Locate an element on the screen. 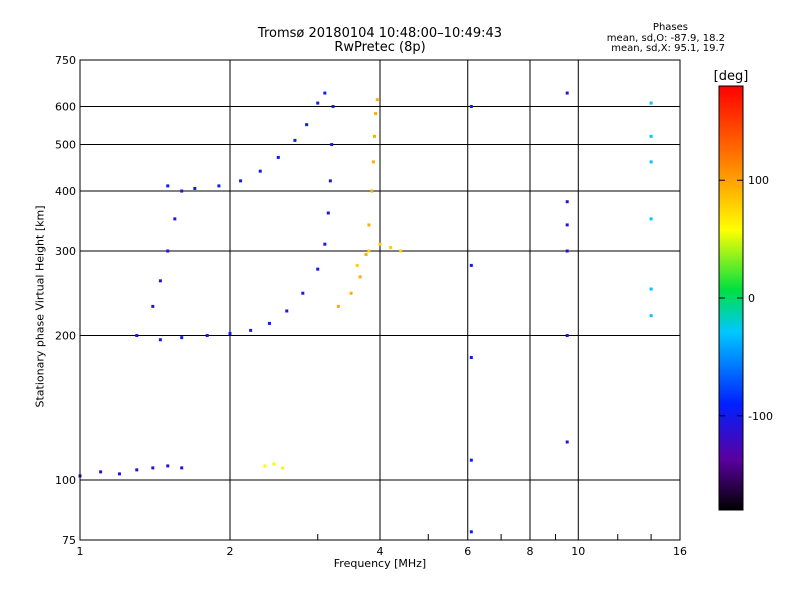 Image resolution: width=800 pixels, height=600 pixels. y-tick-label: 600 is located at coordinates (65, 107).